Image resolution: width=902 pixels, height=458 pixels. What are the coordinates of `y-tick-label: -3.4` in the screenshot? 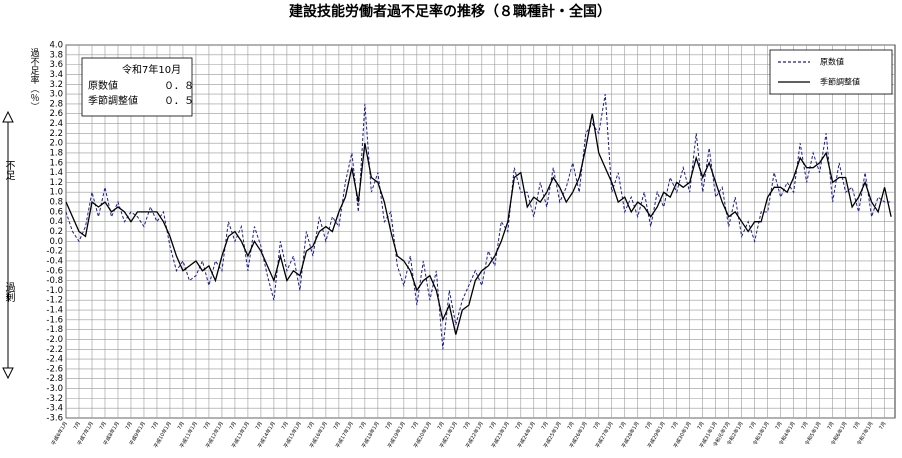 It's located at (54, 409).